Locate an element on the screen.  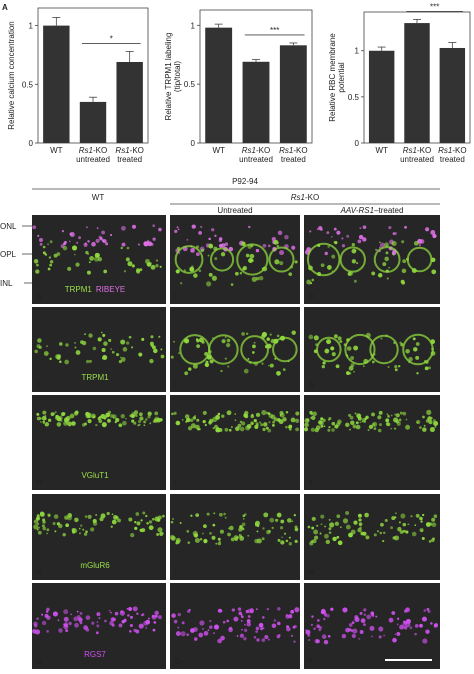
error-bar is located at coordinates (381, 48).